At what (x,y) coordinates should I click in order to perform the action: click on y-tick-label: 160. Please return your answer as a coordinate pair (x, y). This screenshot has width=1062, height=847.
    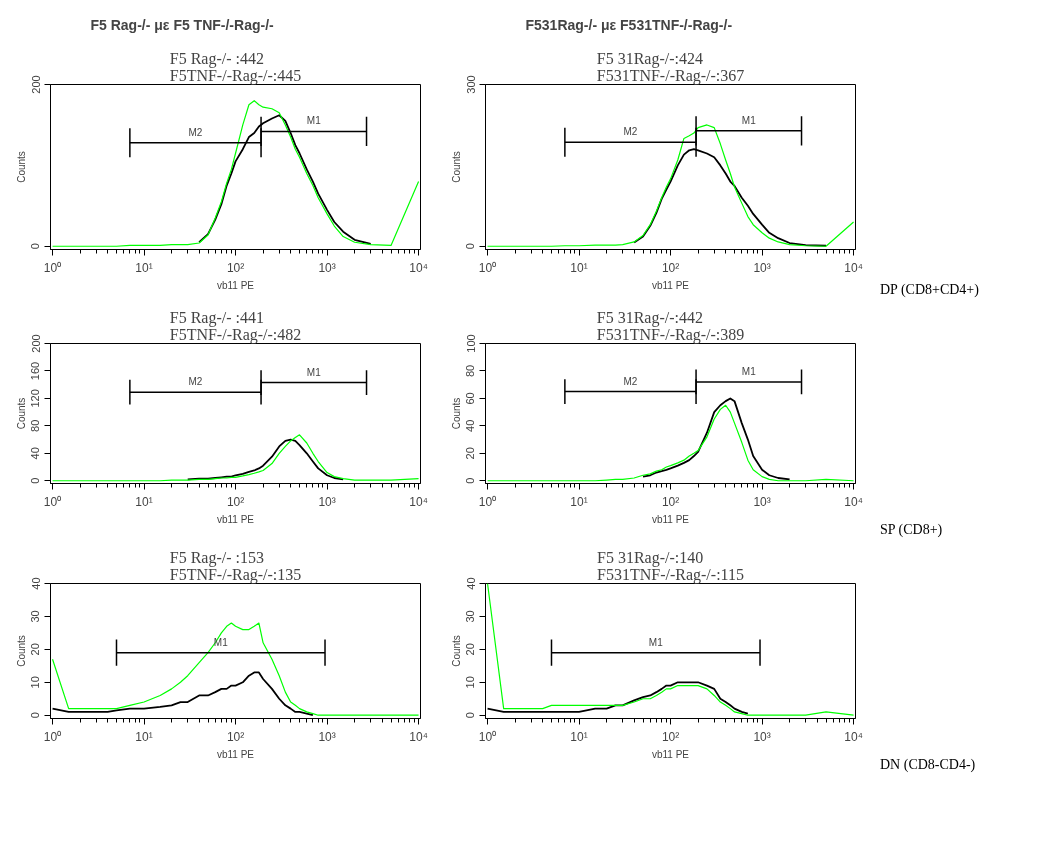
    Looking at the image, I should click on (35, 371).